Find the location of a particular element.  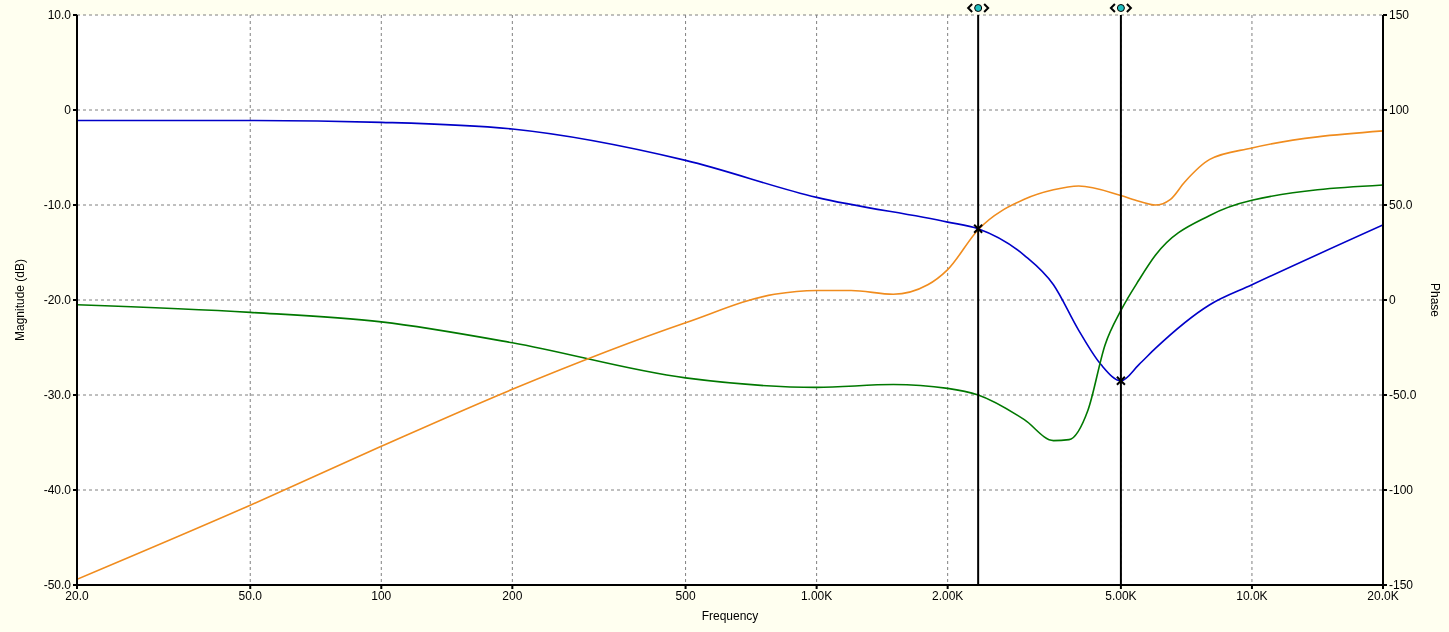

y2-axis-title: Phase is located at coordinates (1434, 300).